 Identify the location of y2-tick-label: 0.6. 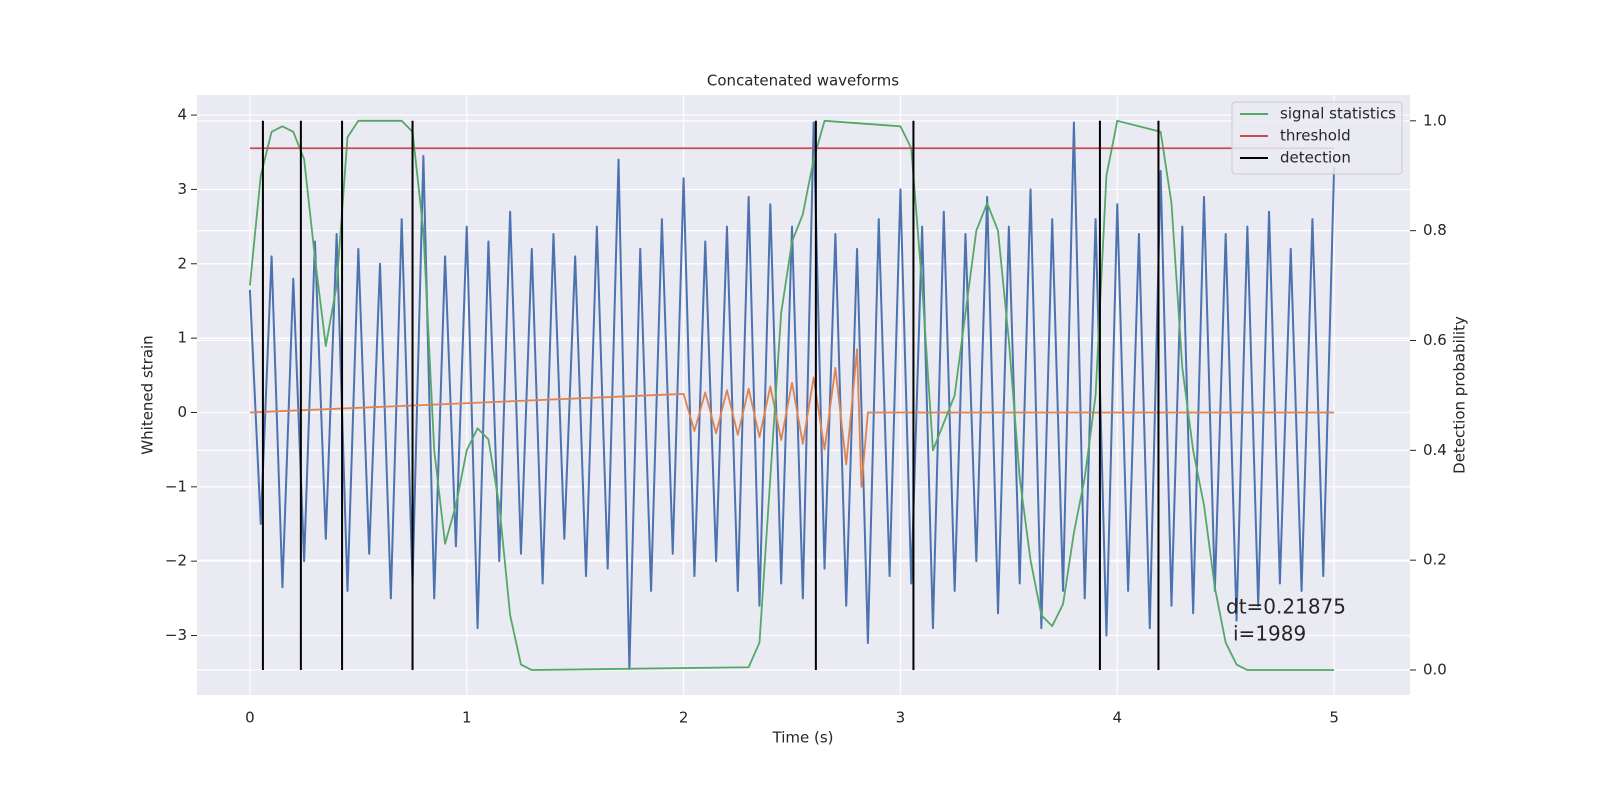
(1435, 340).